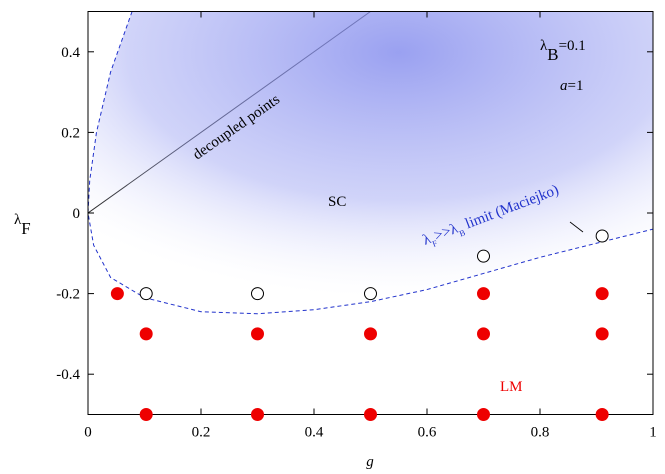 Image resolution: width=665 pixels, height=474 pixels. Describe the element at coordinates (653, 433) in the screenshot. I see `x-tick-label: 1` at that location.